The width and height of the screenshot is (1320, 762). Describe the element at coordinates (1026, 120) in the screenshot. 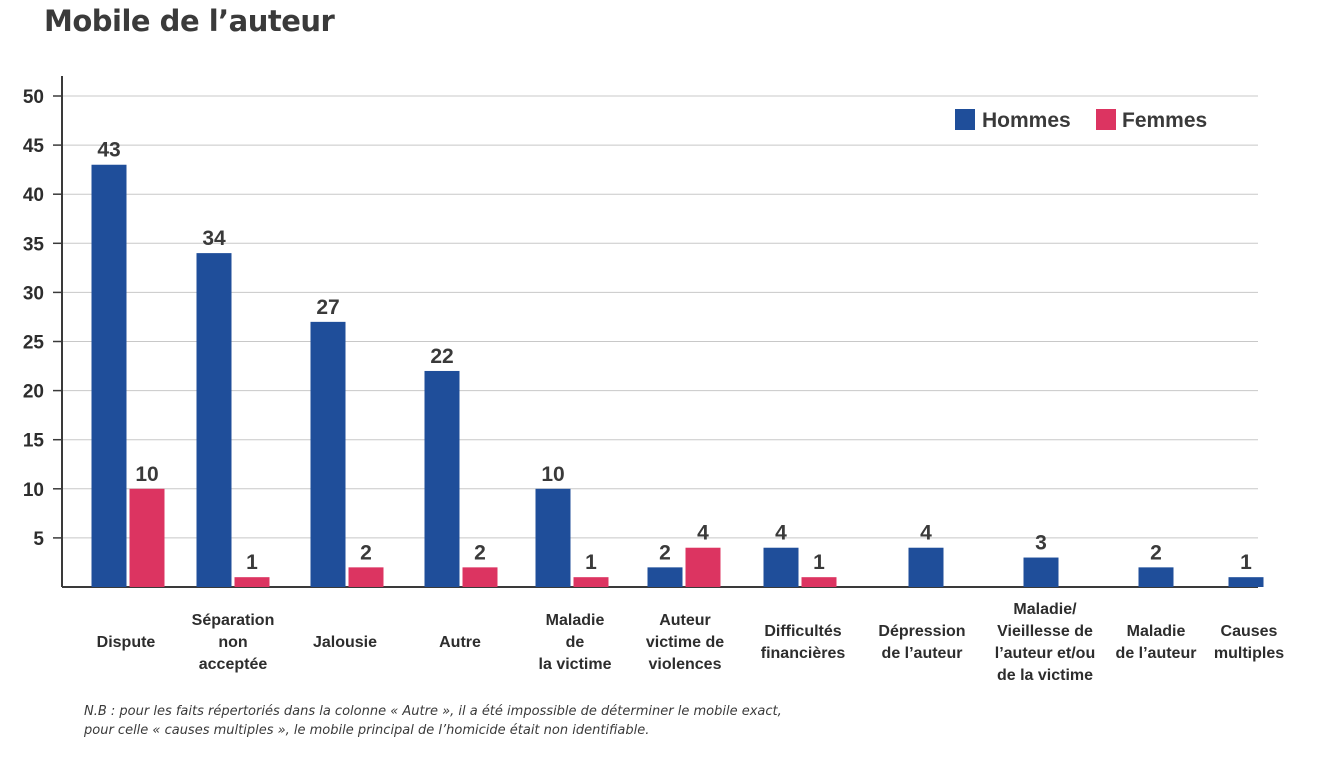

I see `legend-label-hommes: Hommes` at that location.